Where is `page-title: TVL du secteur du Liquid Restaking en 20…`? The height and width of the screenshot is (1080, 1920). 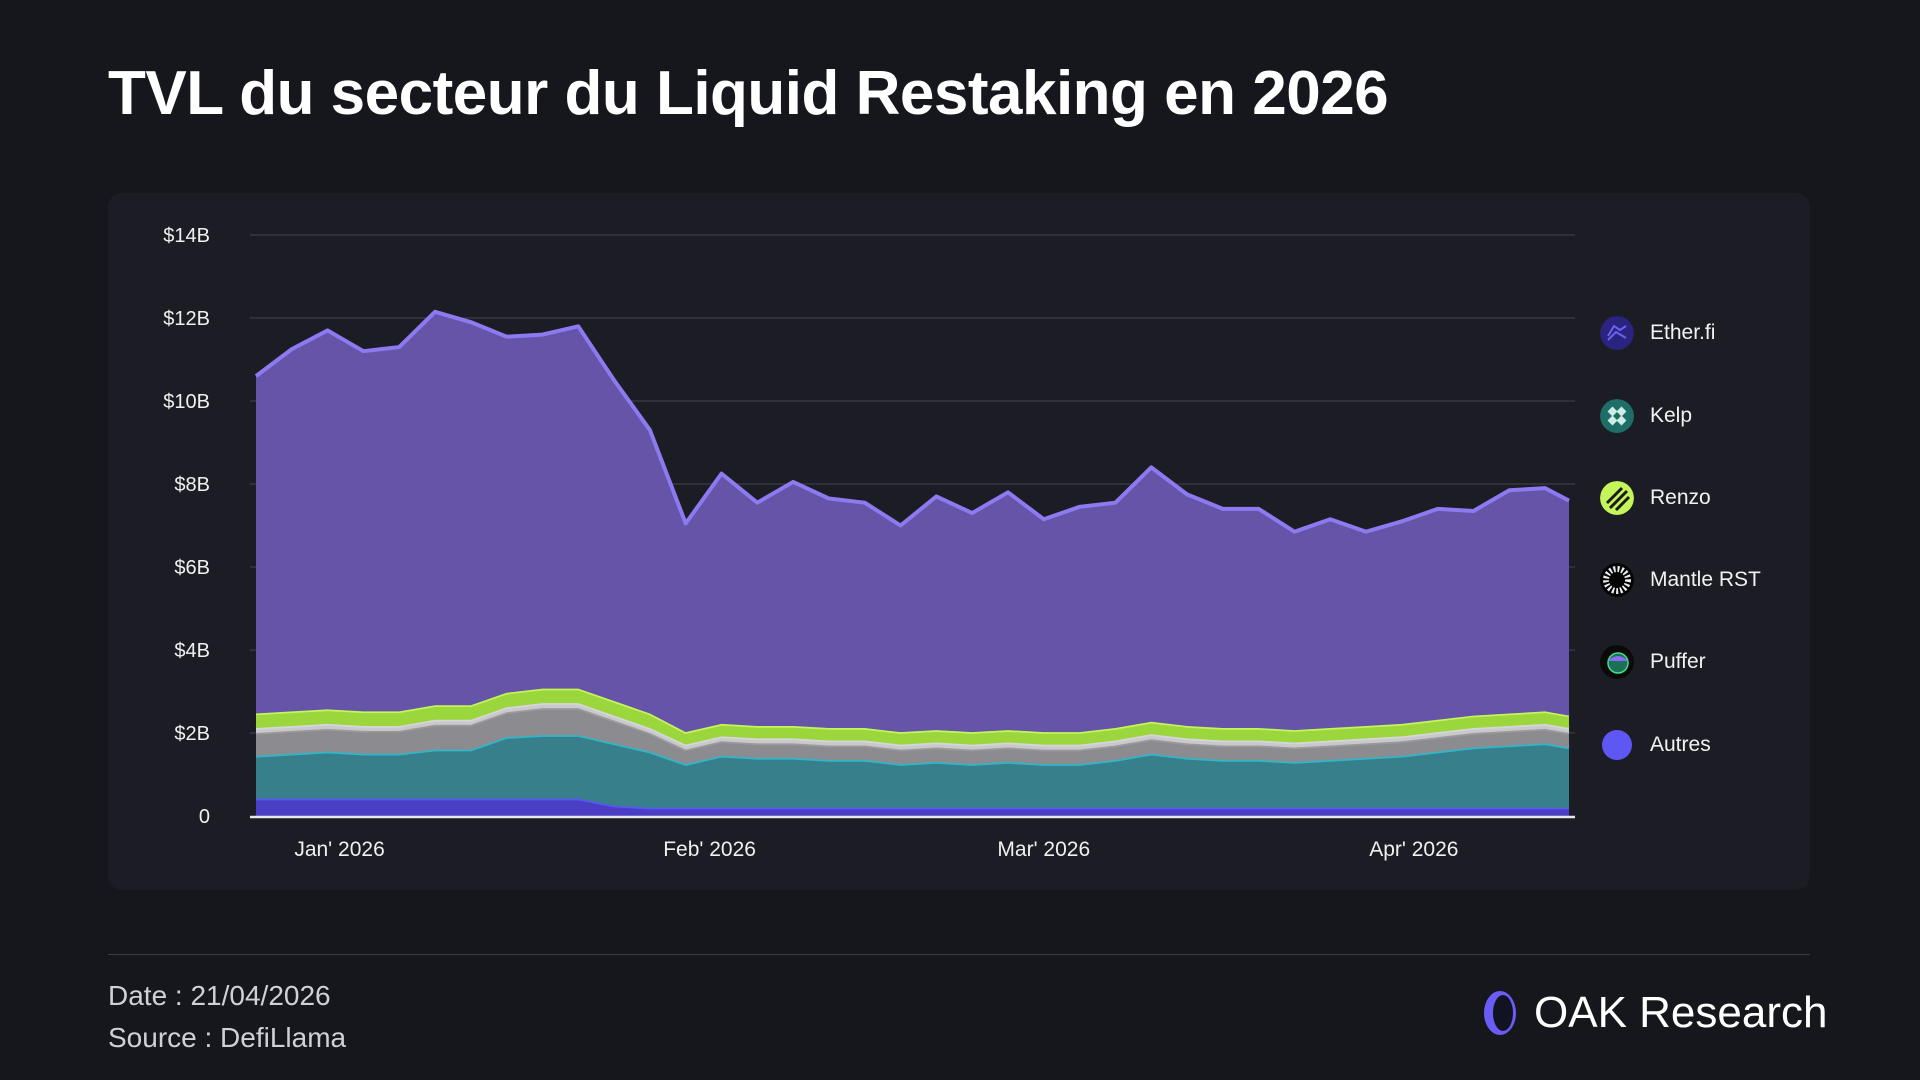
page-title: TVL du secteur du Liquid Restaking en 20… is located at coordinates (748, 93).